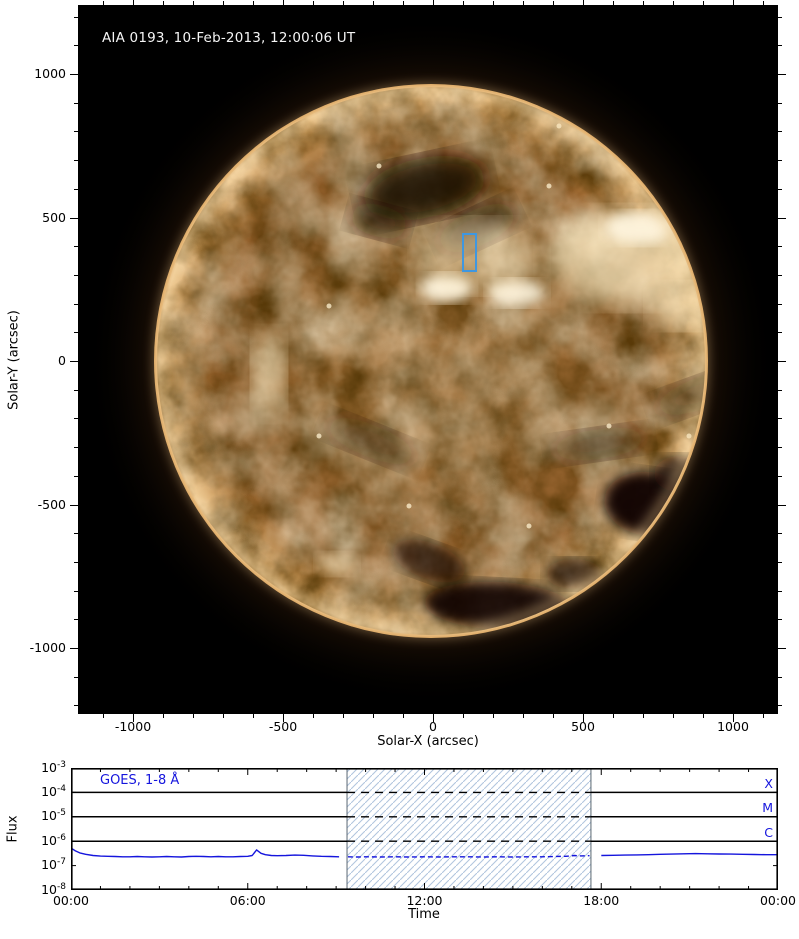  What do you see at coordinates (469, 829) in the screenshot?
I see `observation-window-hatch` at bounding box center [469, 829].